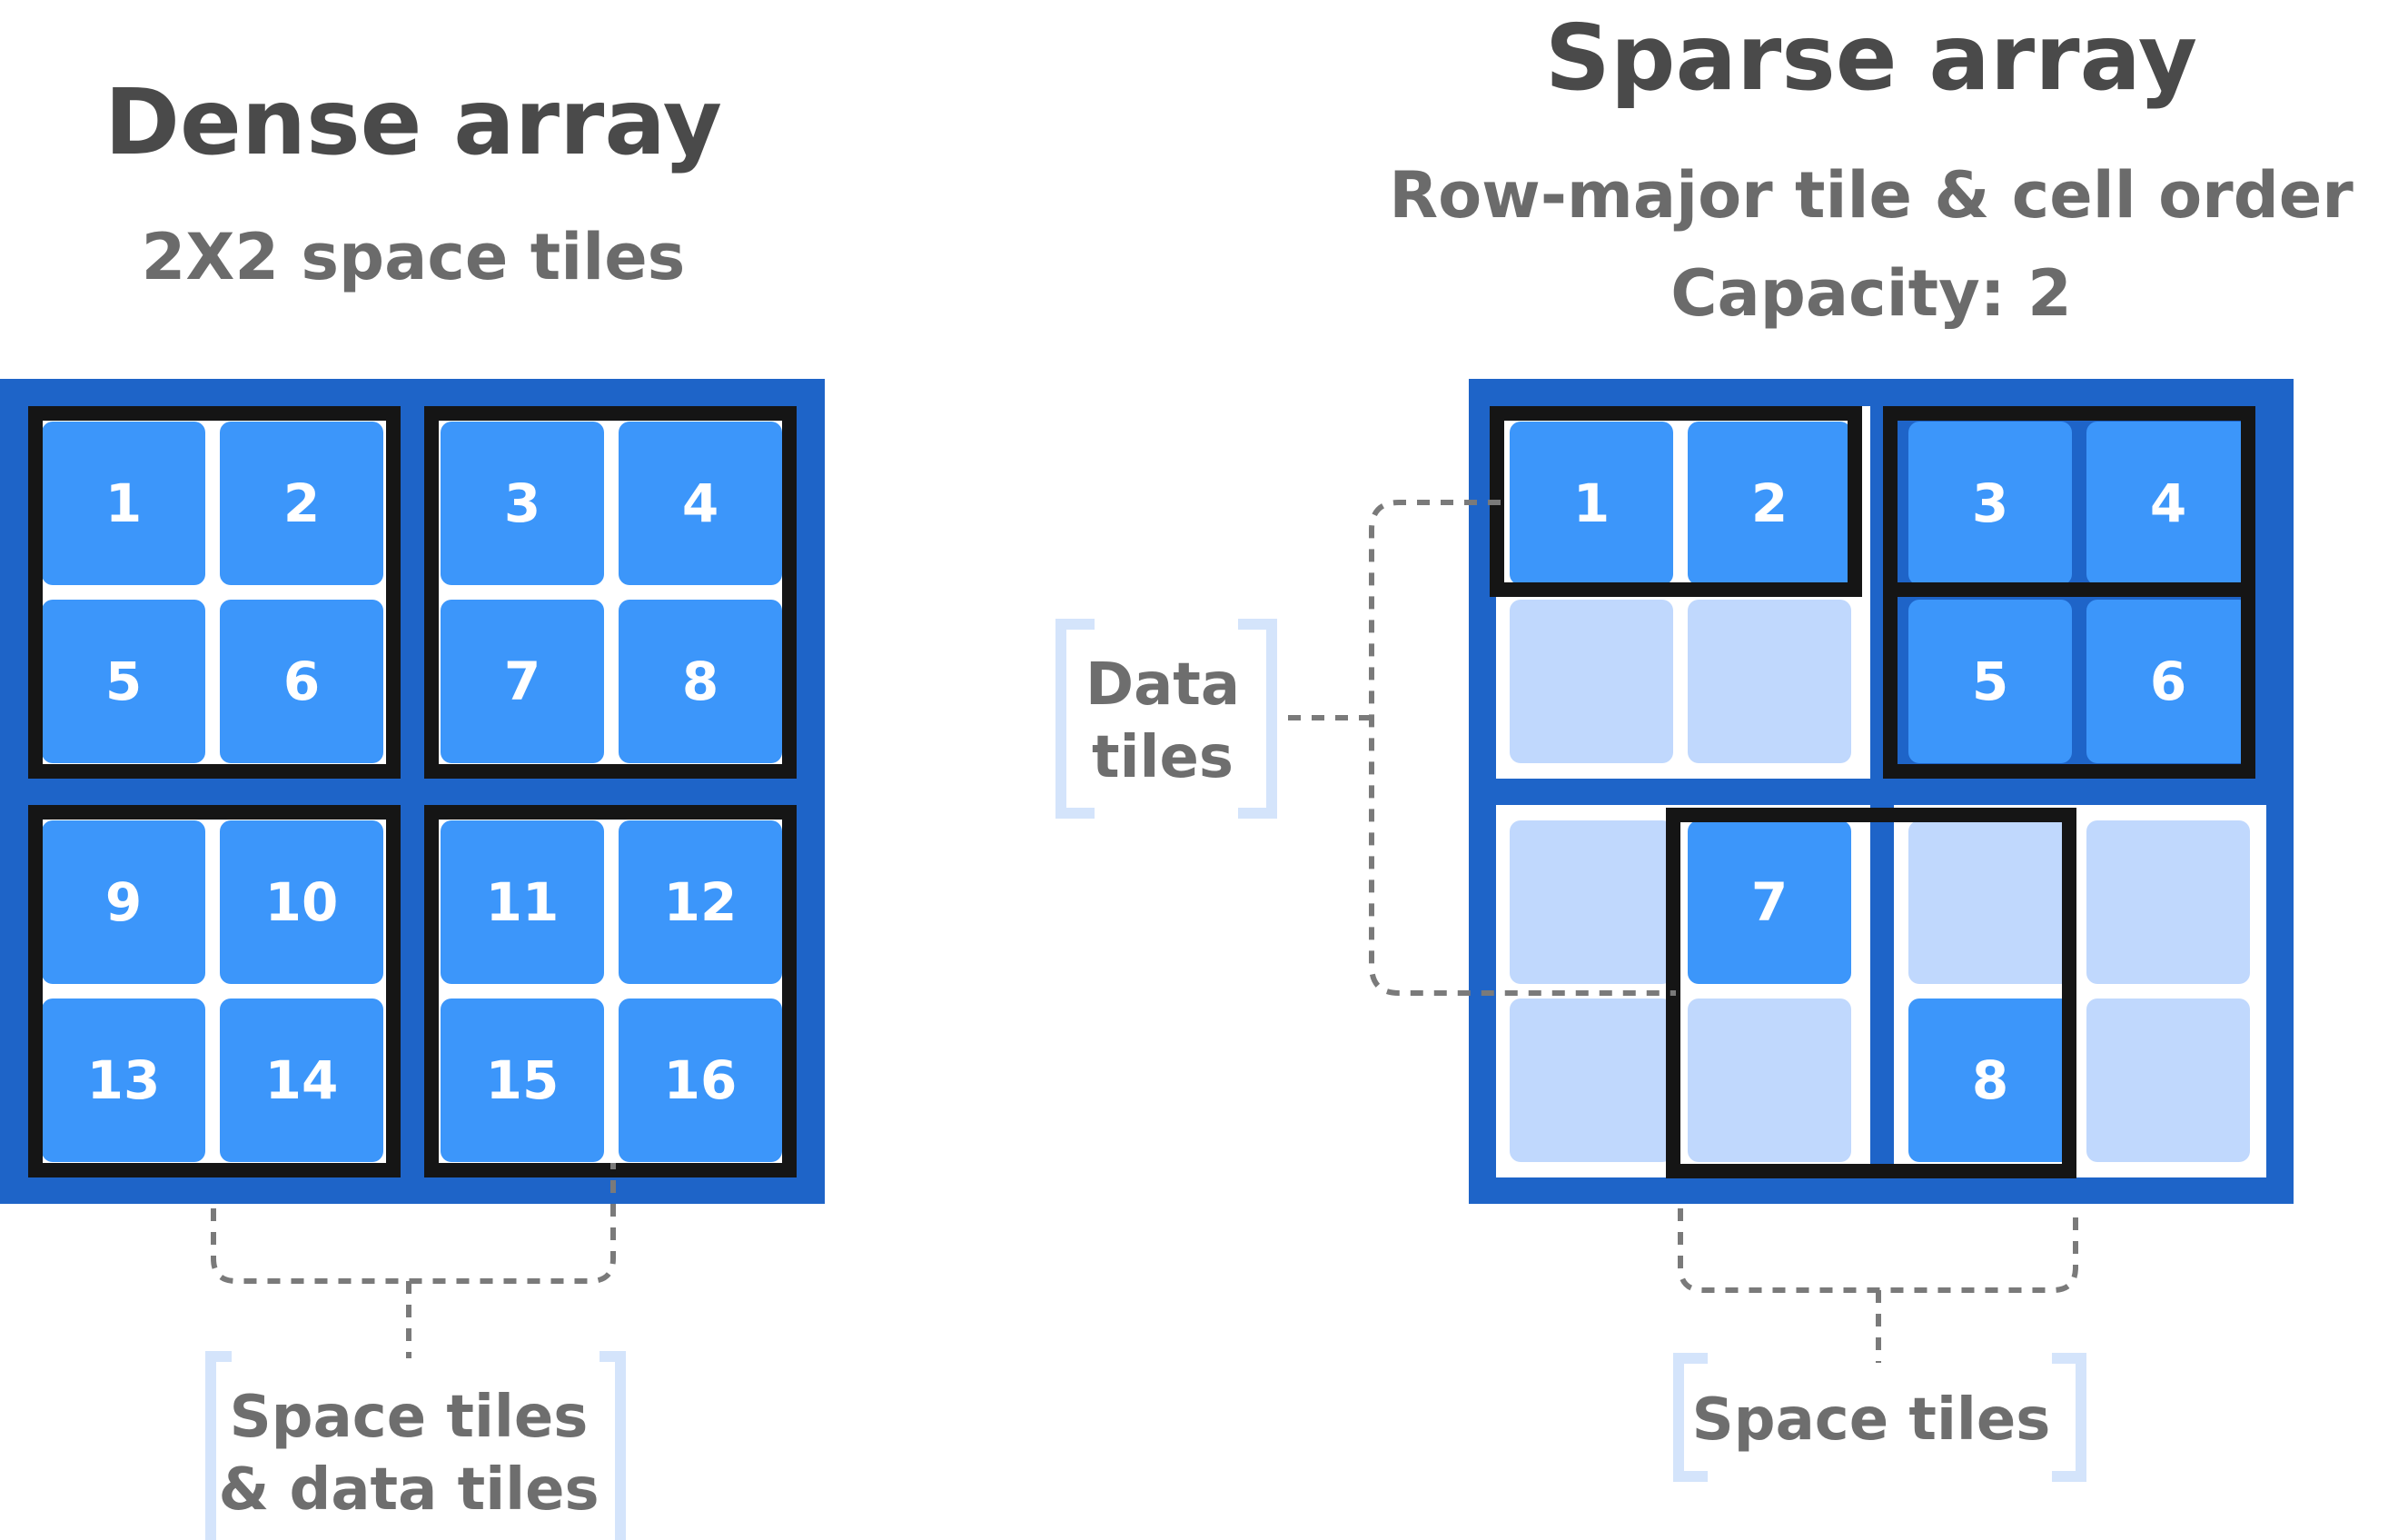 The height and width of the screenshot is (1540, 2408). What do you see at coordinates (1878, 1250) in the screenshot?
I see `sparse-space-leader` at bounding box center [1878, 1250].